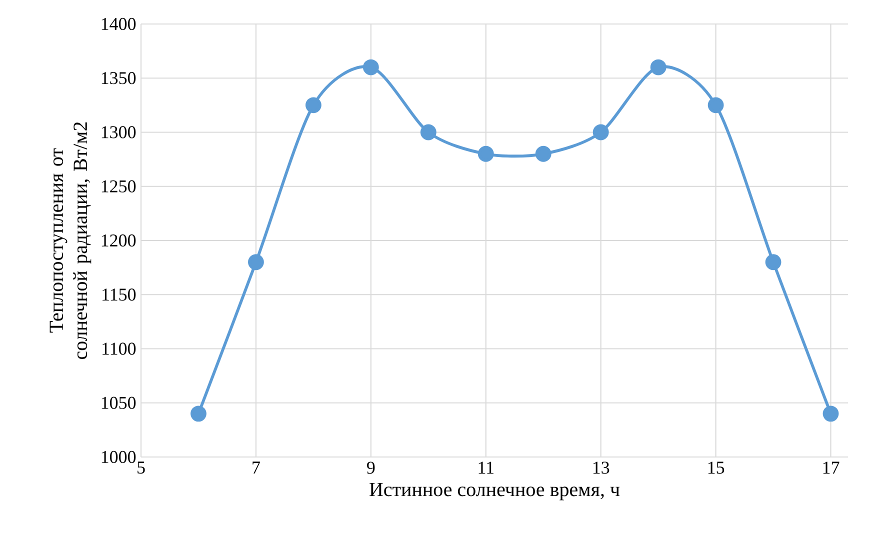 This screenshot has width=877, height=534. I want to click on y-axis-title: Теплопоступления от солнечной радиации, Вт/м2, so click(71, 240).